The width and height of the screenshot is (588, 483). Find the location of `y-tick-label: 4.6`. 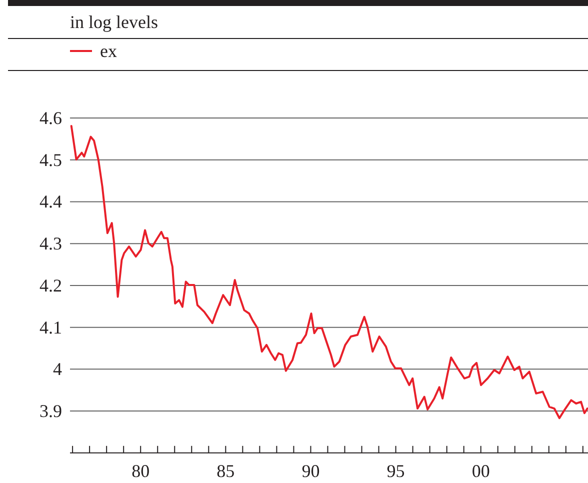

y-tick-label: 4.6 is located at coordinates (51, 118).